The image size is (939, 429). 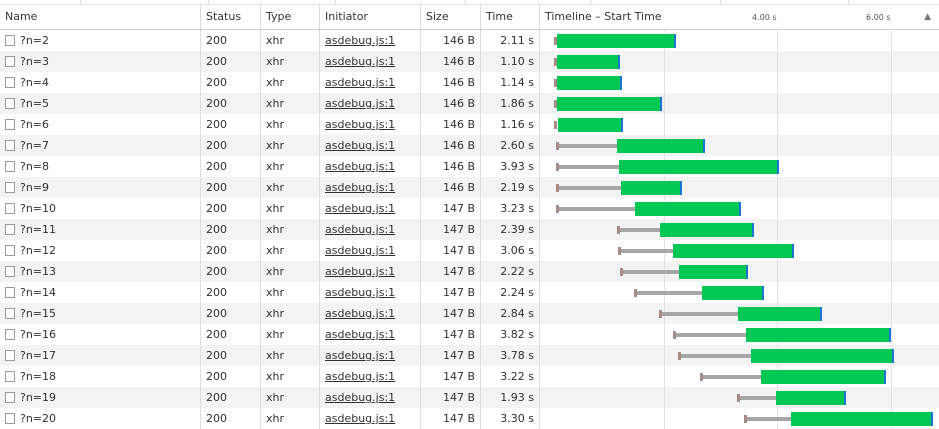 I want to click on timeline-bar-waiting, so click(x=590, y=188).